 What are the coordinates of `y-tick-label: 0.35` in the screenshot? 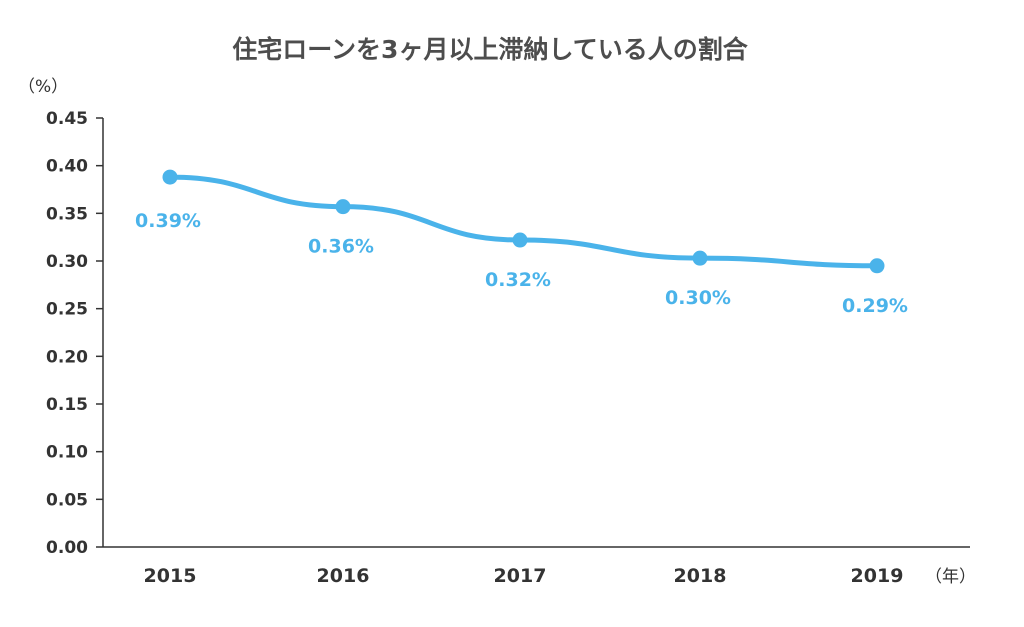 It's located at (67, 214).